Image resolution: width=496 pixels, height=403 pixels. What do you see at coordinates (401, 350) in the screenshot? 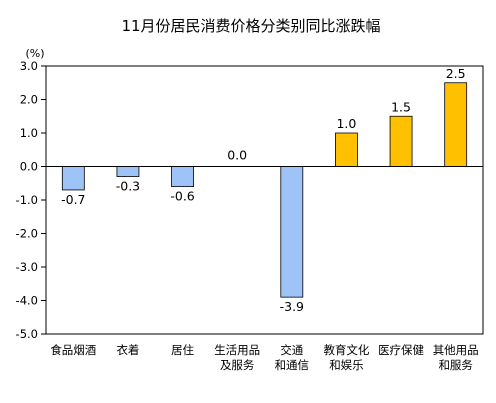
I see `x-category-label: 医疗保健` at bounding box center [401, 350].